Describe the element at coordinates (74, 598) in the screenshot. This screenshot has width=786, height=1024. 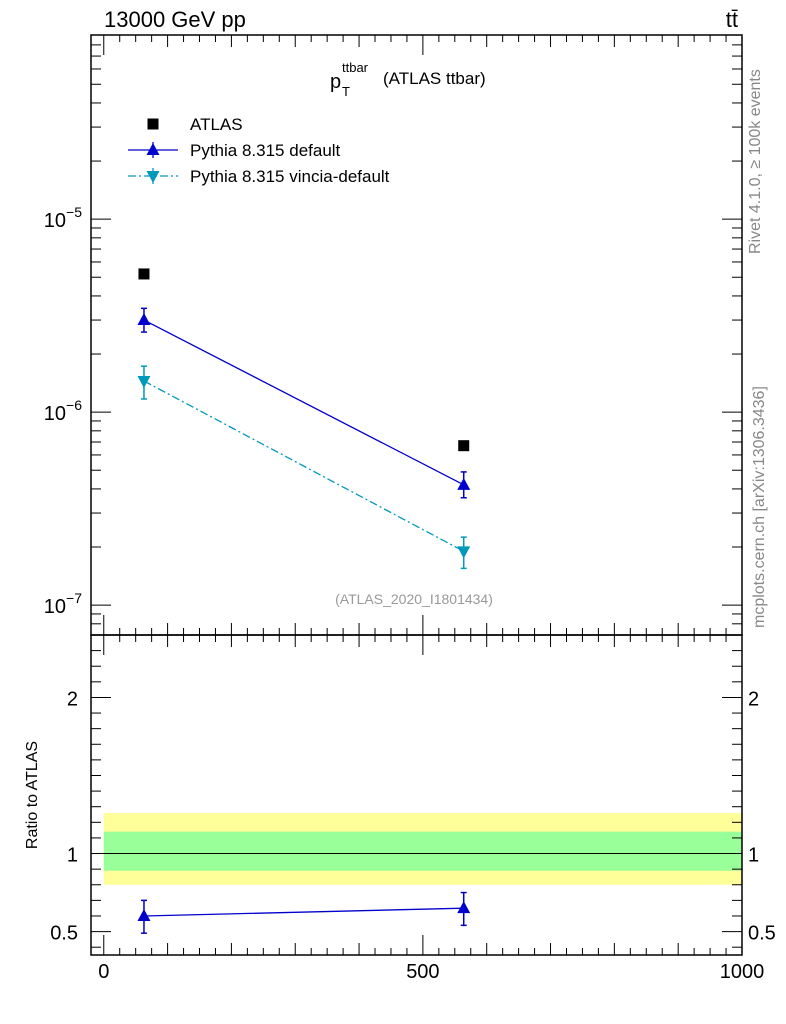
I see `main-ytick-exponent: −7` at that location.